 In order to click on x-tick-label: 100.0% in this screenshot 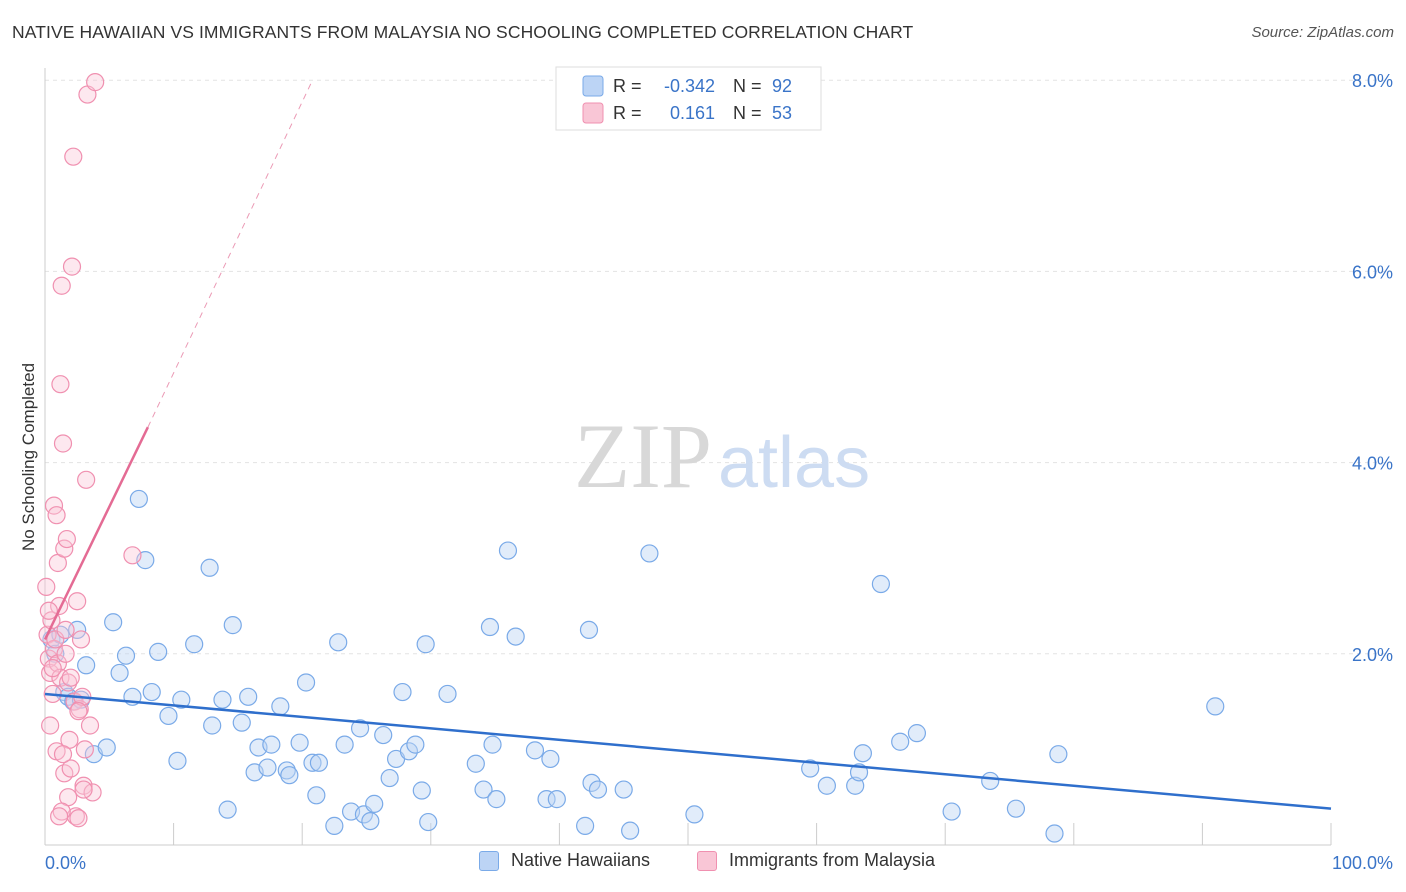, I will do `click(1362, 863)`.